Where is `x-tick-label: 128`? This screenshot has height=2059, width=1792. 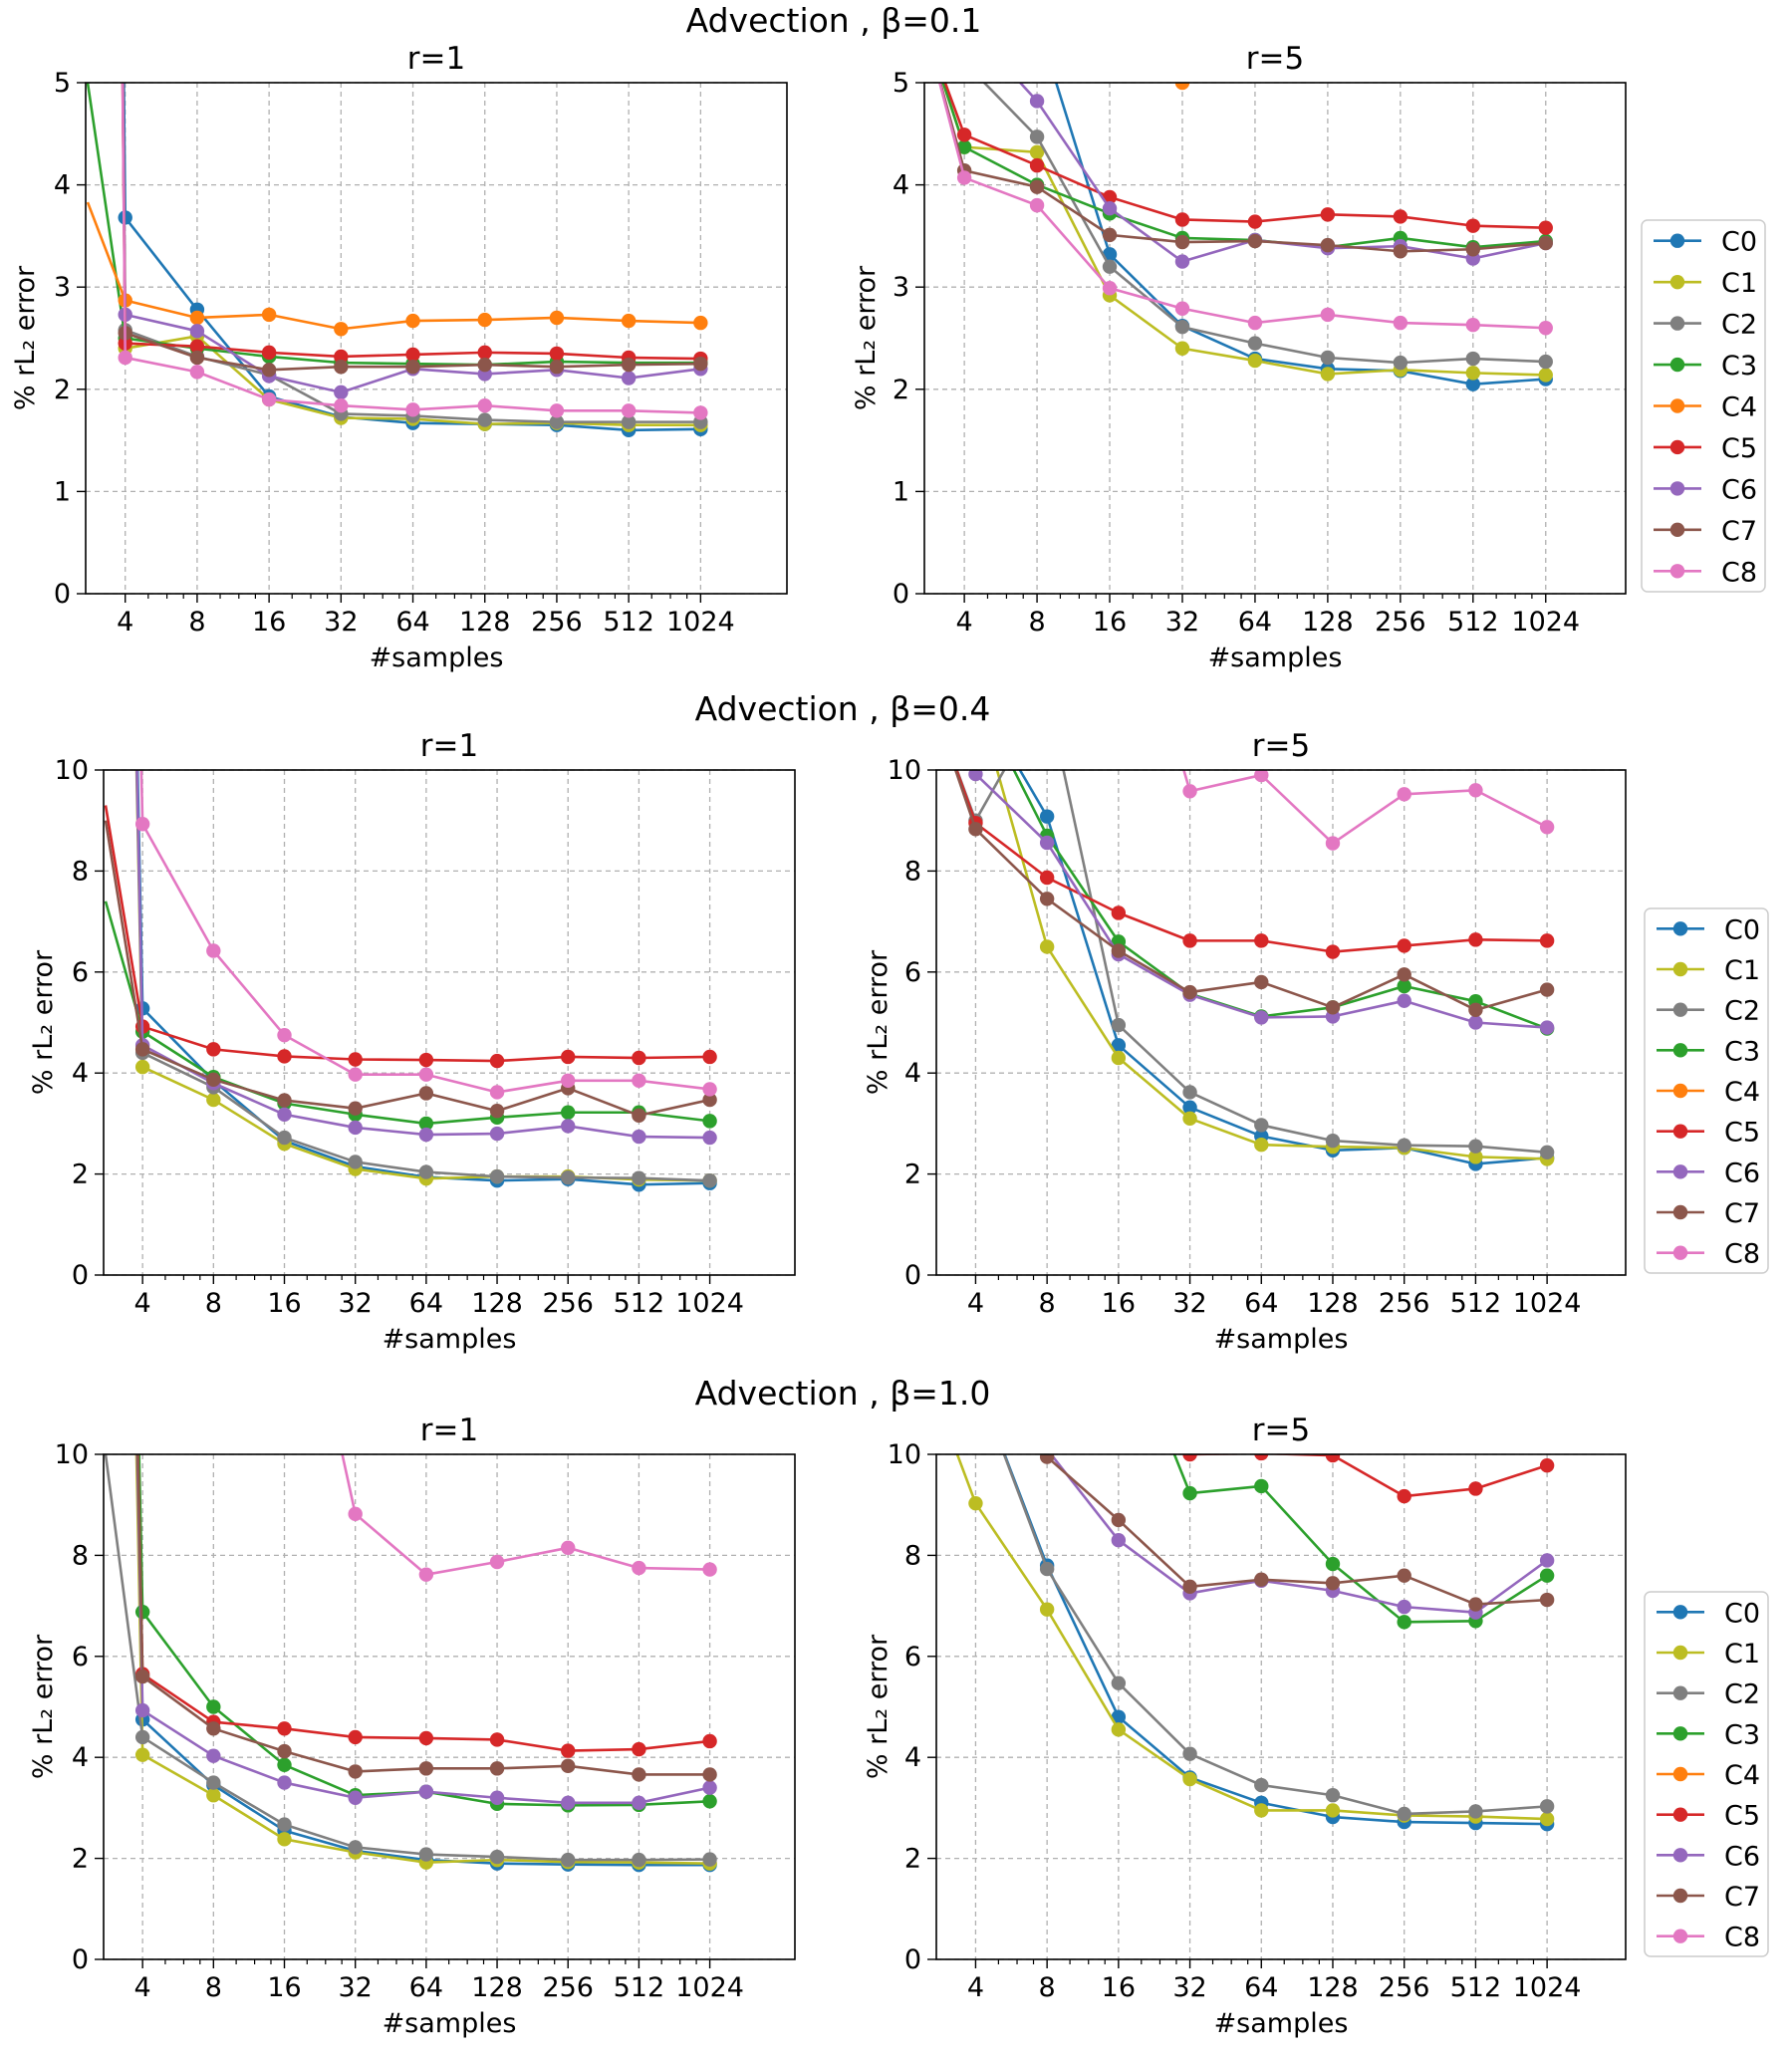 x-tick-label: 128 is located at coordinates (1333, 1303).